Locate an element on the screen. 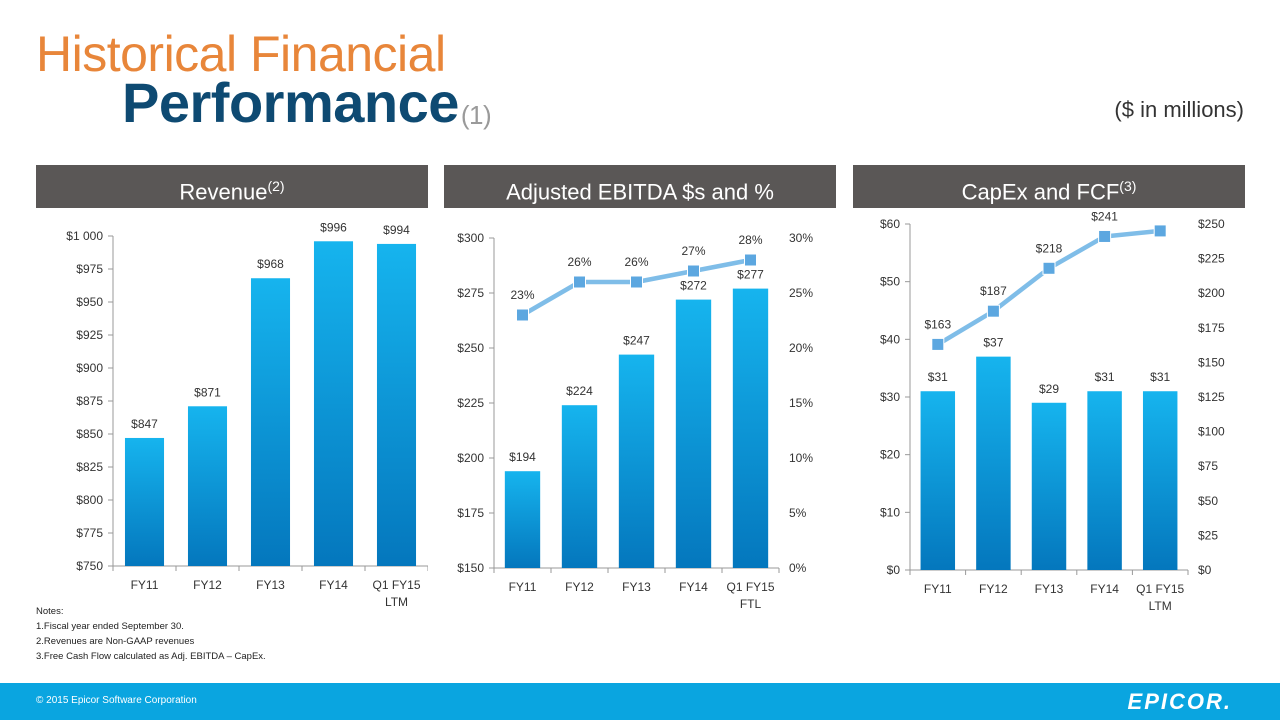 The image size is (1280, 720). y-tick-label: $30 is located at coordinates (890, 397).